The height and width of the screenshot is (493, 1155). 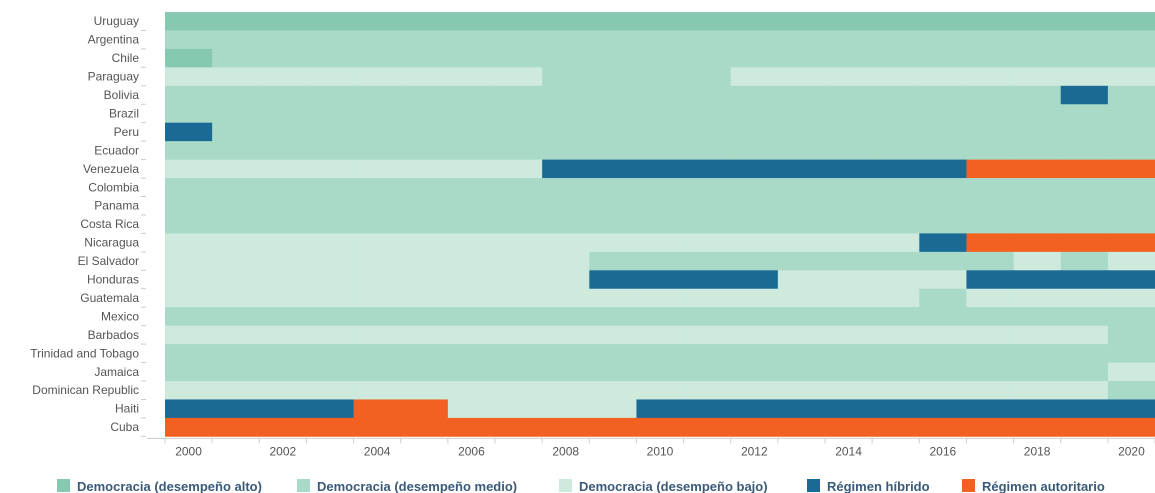 What do you see at coordinates (754, 280) in the screenshot?
I see `cell-honduras-2012` at bounding box center [754, 280].